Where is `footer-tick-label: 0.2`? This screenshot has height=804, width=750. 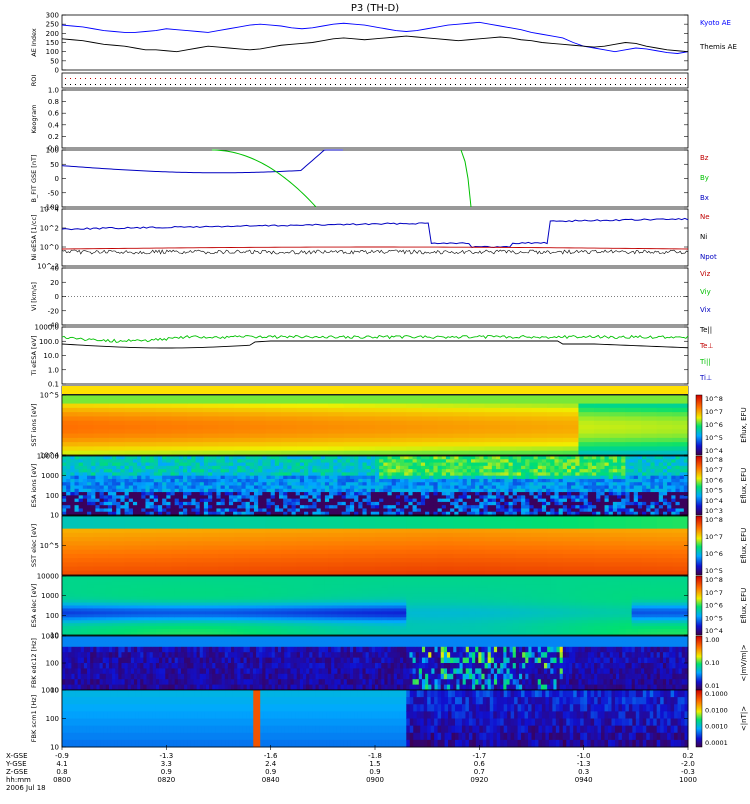 footer-tick-label: 0.2 is located at coordinates (687, 756).